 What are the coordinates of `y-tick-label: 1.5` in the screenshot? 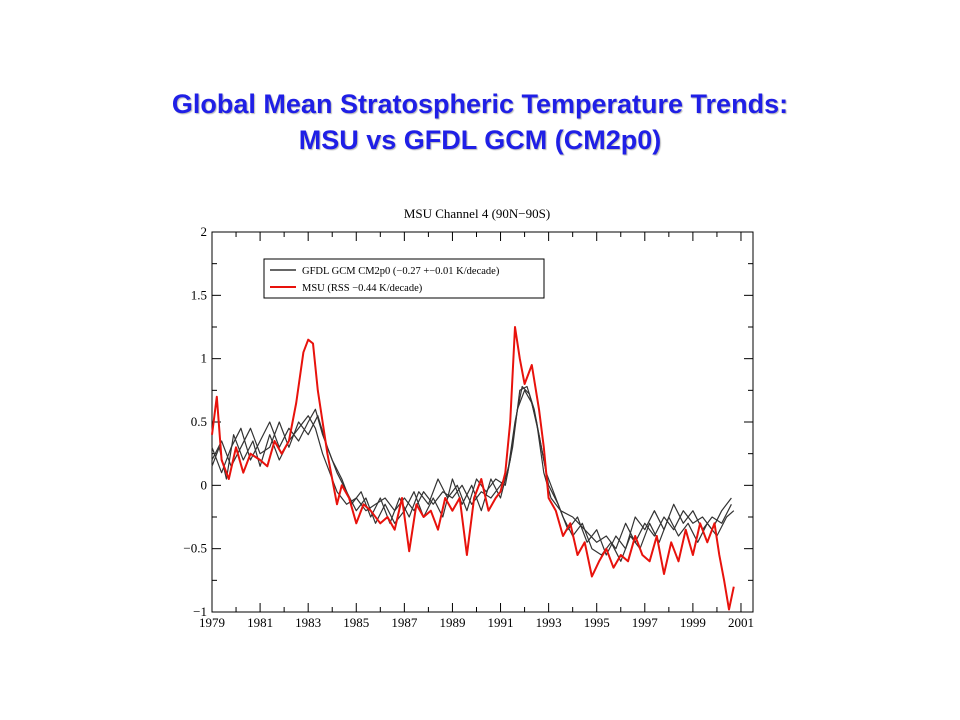 It's located at (199, 294).